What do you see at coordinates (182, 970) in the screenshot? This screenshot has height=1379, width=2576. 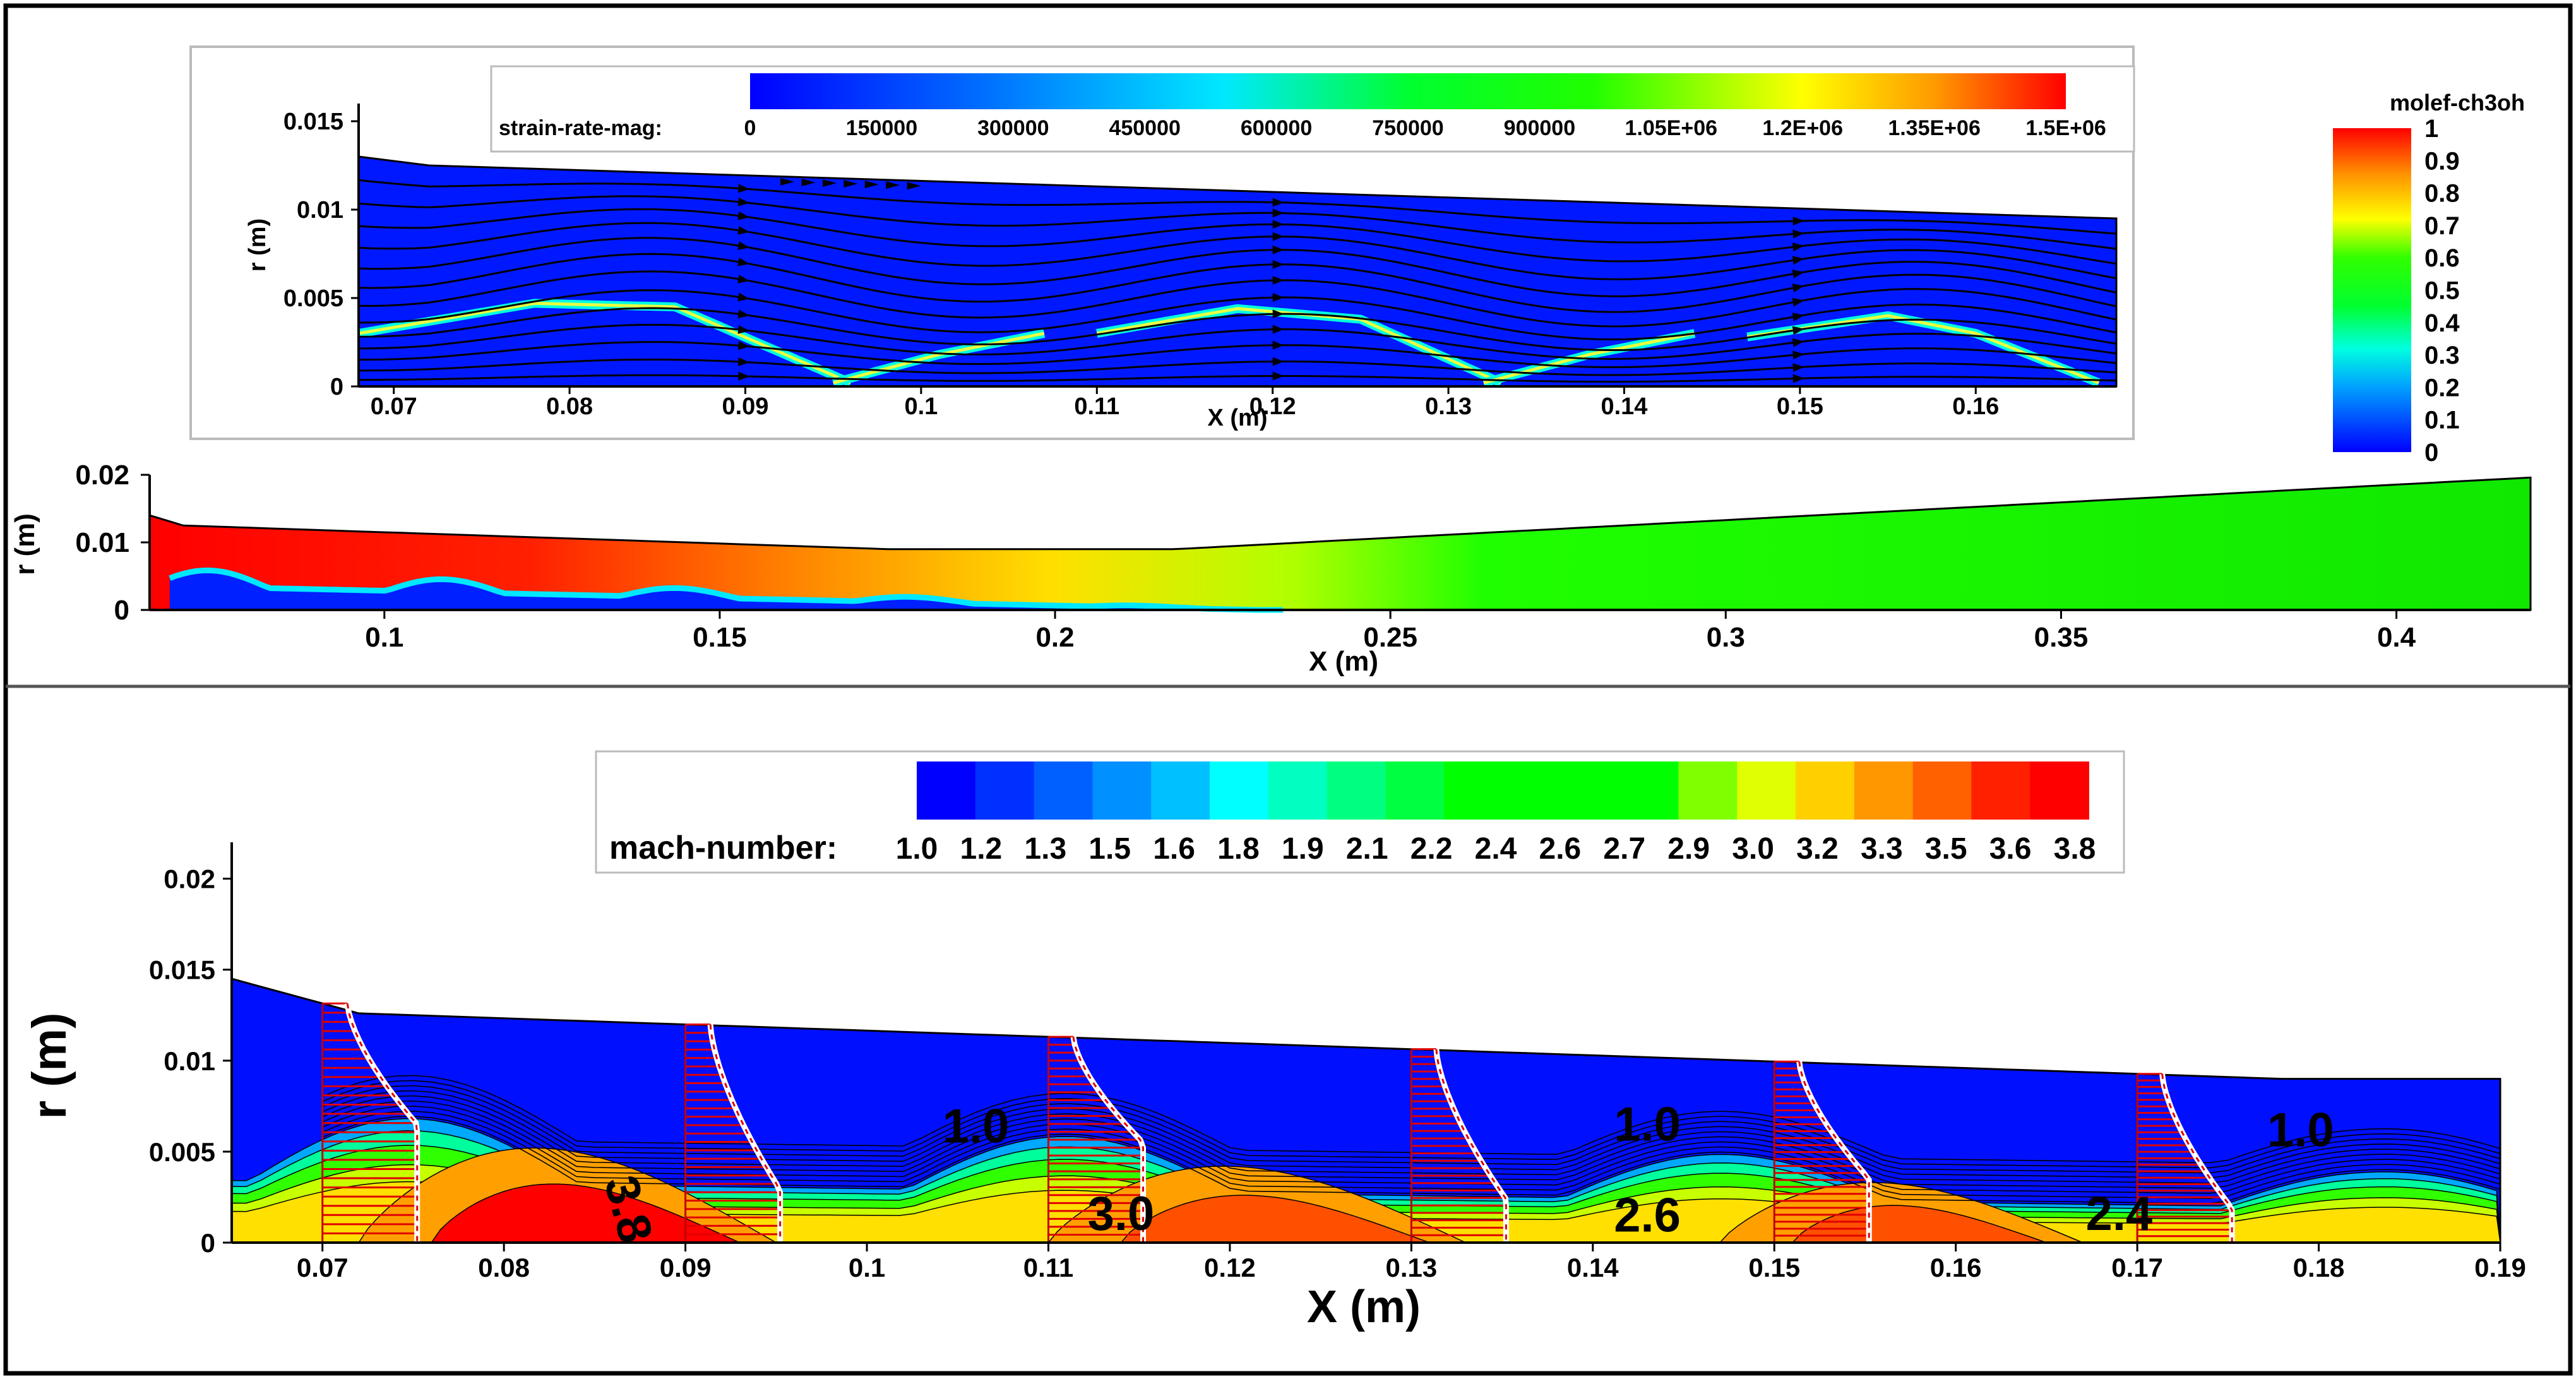 I see `mach-y-tick-label: 0.015` at bounding box center [182, 970].